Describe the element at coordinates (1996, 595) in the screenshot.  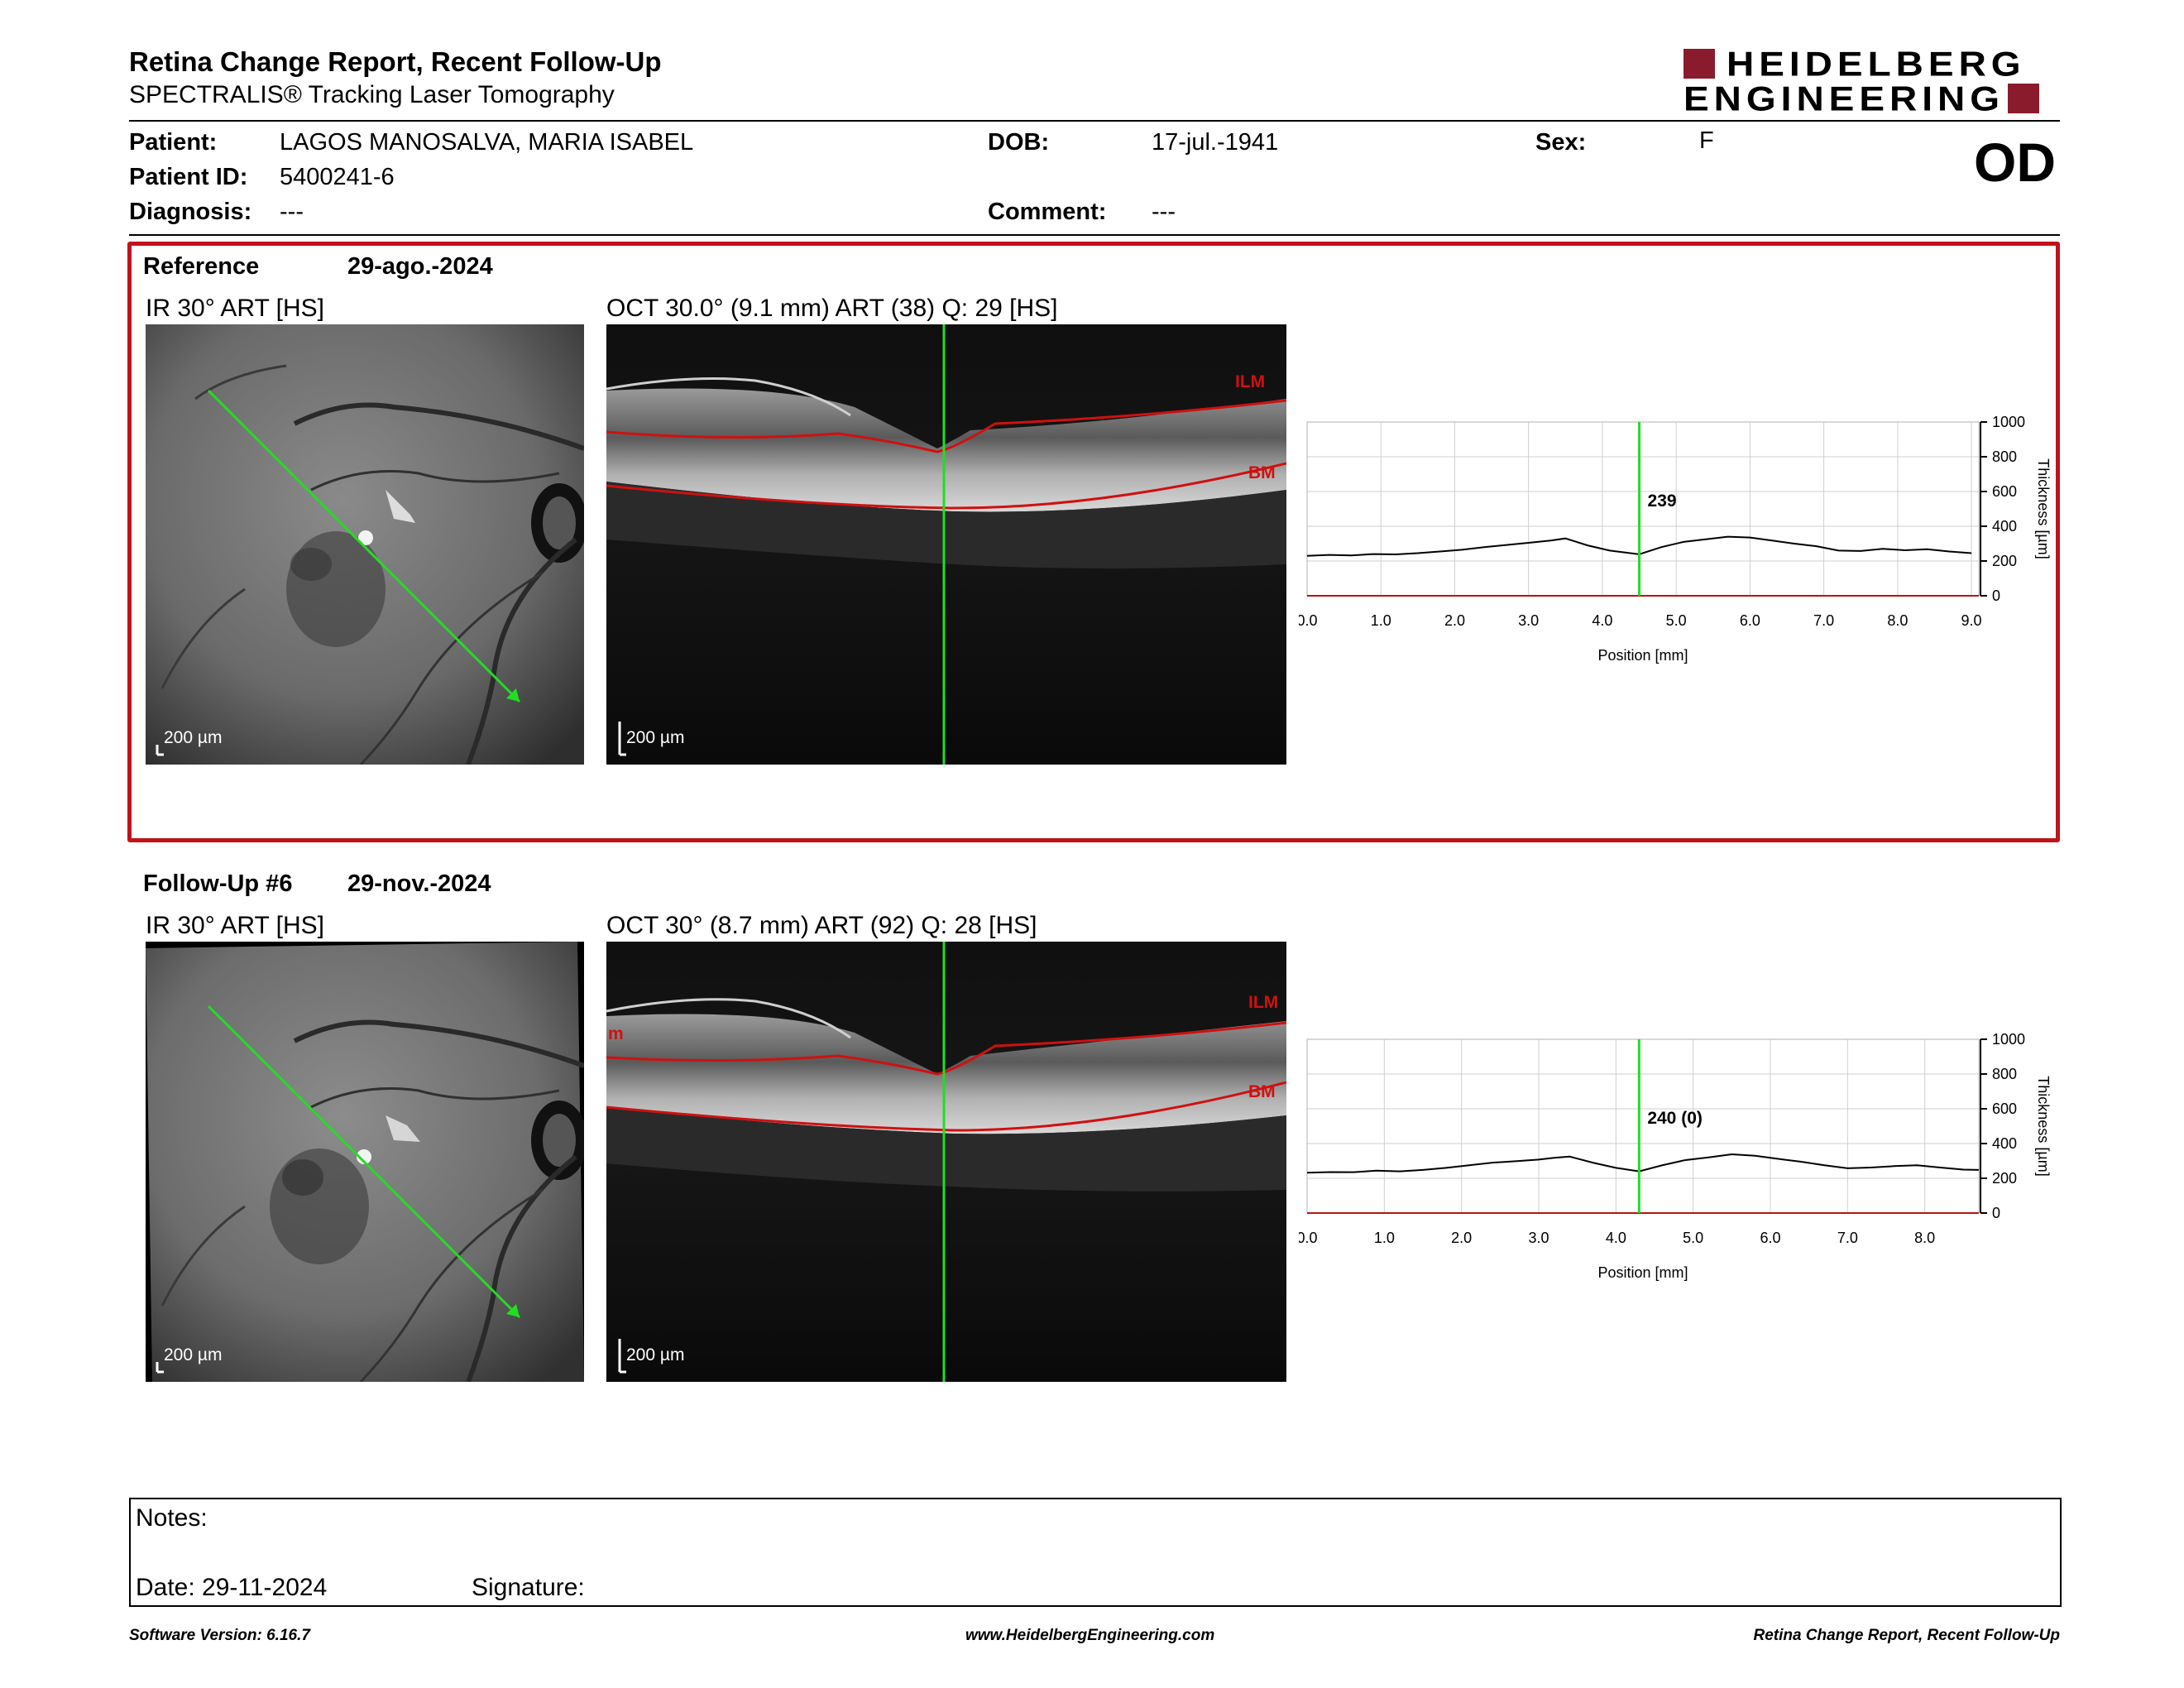
I see `reference-y-tick-label: 0` at that location.